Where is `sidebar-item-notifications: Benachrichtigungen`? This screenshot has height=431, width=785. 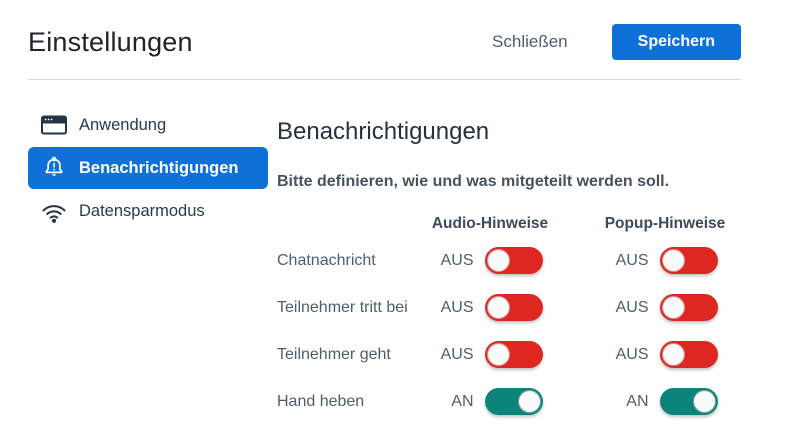 sidebar-item-notifications: Benachrichtigungen is located at coordinates (148, 168).